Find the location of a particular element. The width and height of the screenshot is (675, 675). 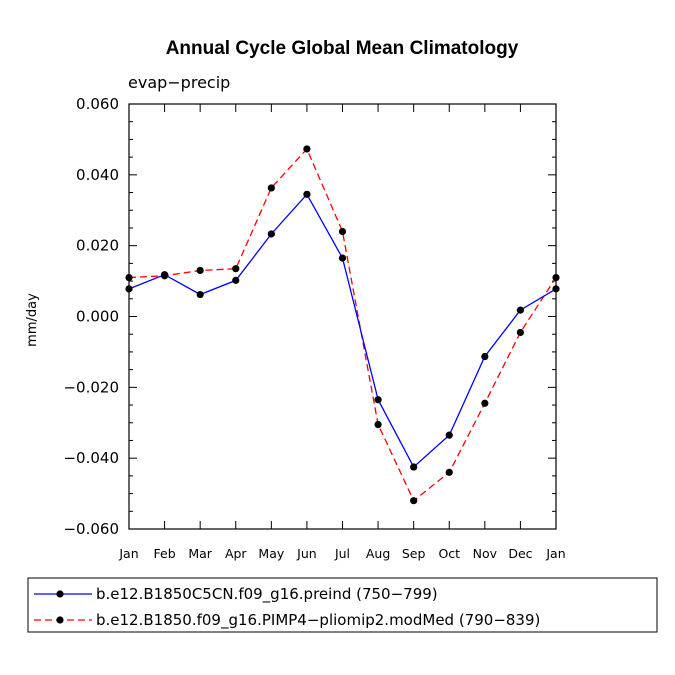

y-tick-label: −0.020 is located at coordinates (91, 387).